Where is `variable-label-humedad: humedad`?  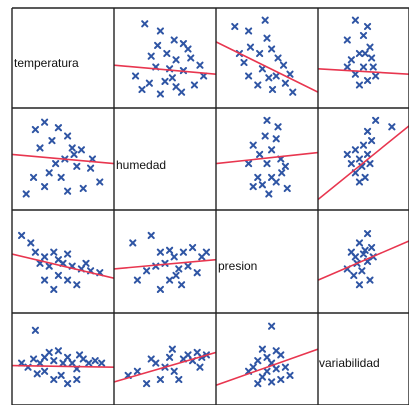
variable-label-humedad: humedad is located at coordinates (141, 165).